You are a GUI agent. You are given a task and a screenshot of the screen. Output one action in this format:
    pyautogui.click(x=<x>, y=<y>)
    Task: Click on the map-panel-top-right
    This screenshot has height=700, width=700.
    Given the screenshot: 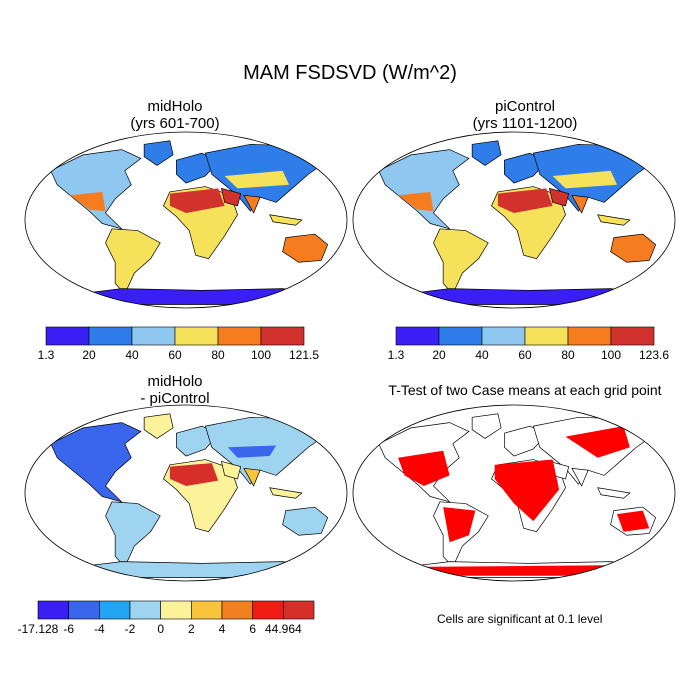 What is the action you would take?
    pyautogui.click(x=514, y=220)
    